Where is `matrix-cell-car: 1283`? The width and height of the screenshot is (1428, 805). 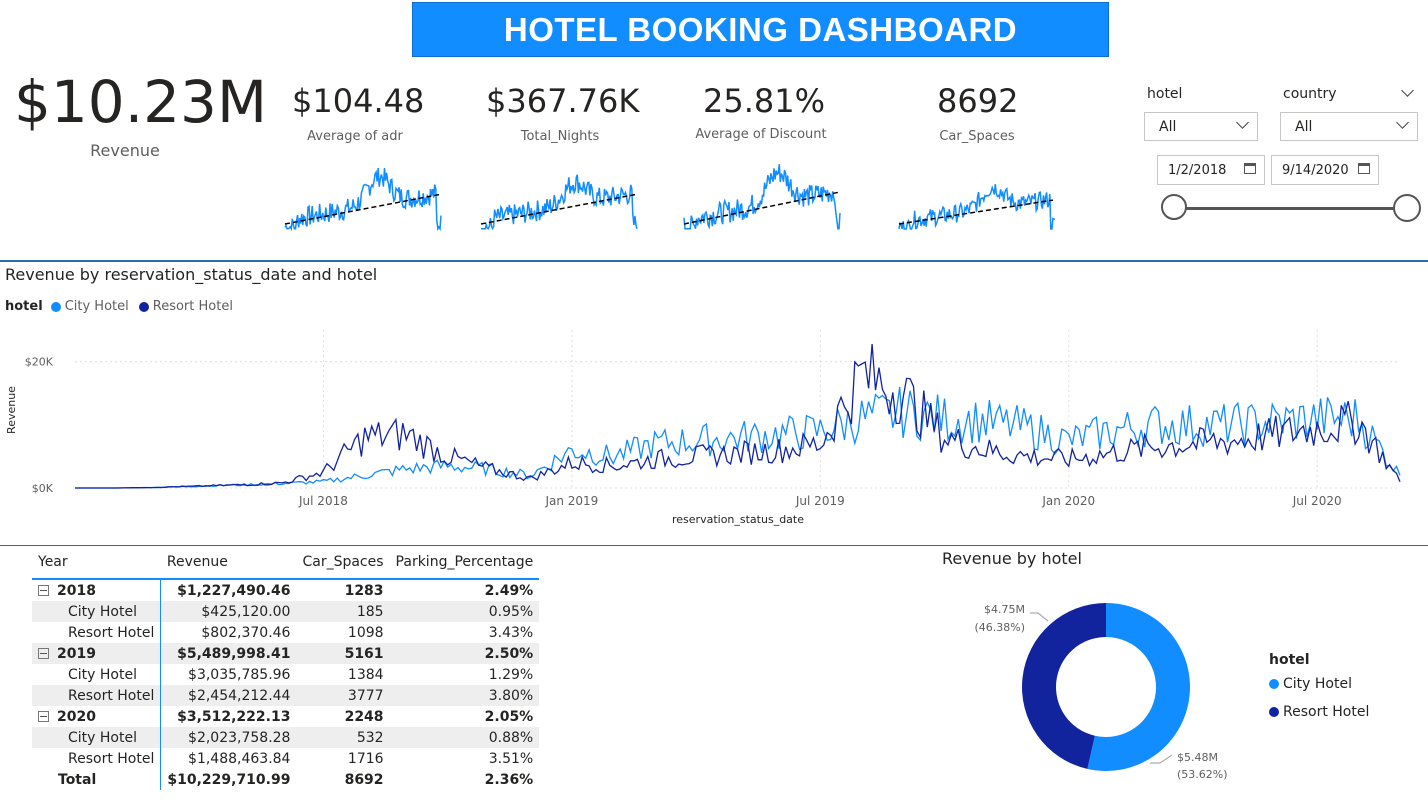 matrix-cell-car: 1283 is located at coordinates (342, 590).